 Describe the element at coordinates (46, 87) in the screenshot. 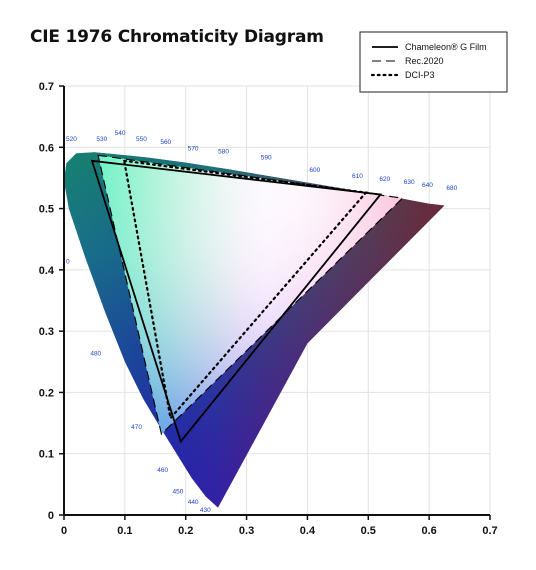

I see `y-tick-label: 0.7` at that location.